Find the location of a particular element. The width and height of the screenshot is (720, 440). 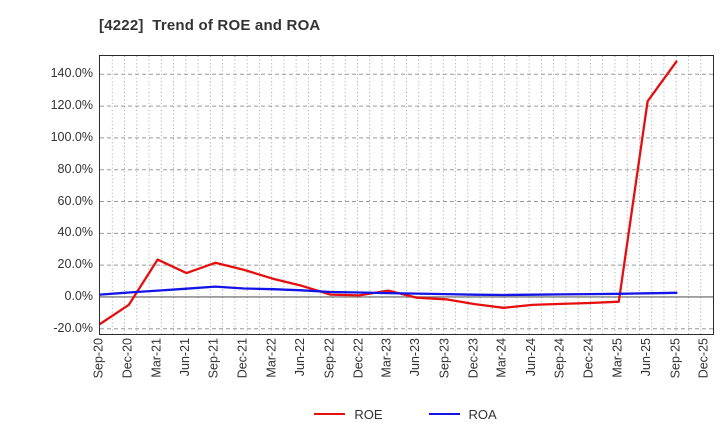

x-tick-label: Mar-21 is located at coordinates (156, 358).